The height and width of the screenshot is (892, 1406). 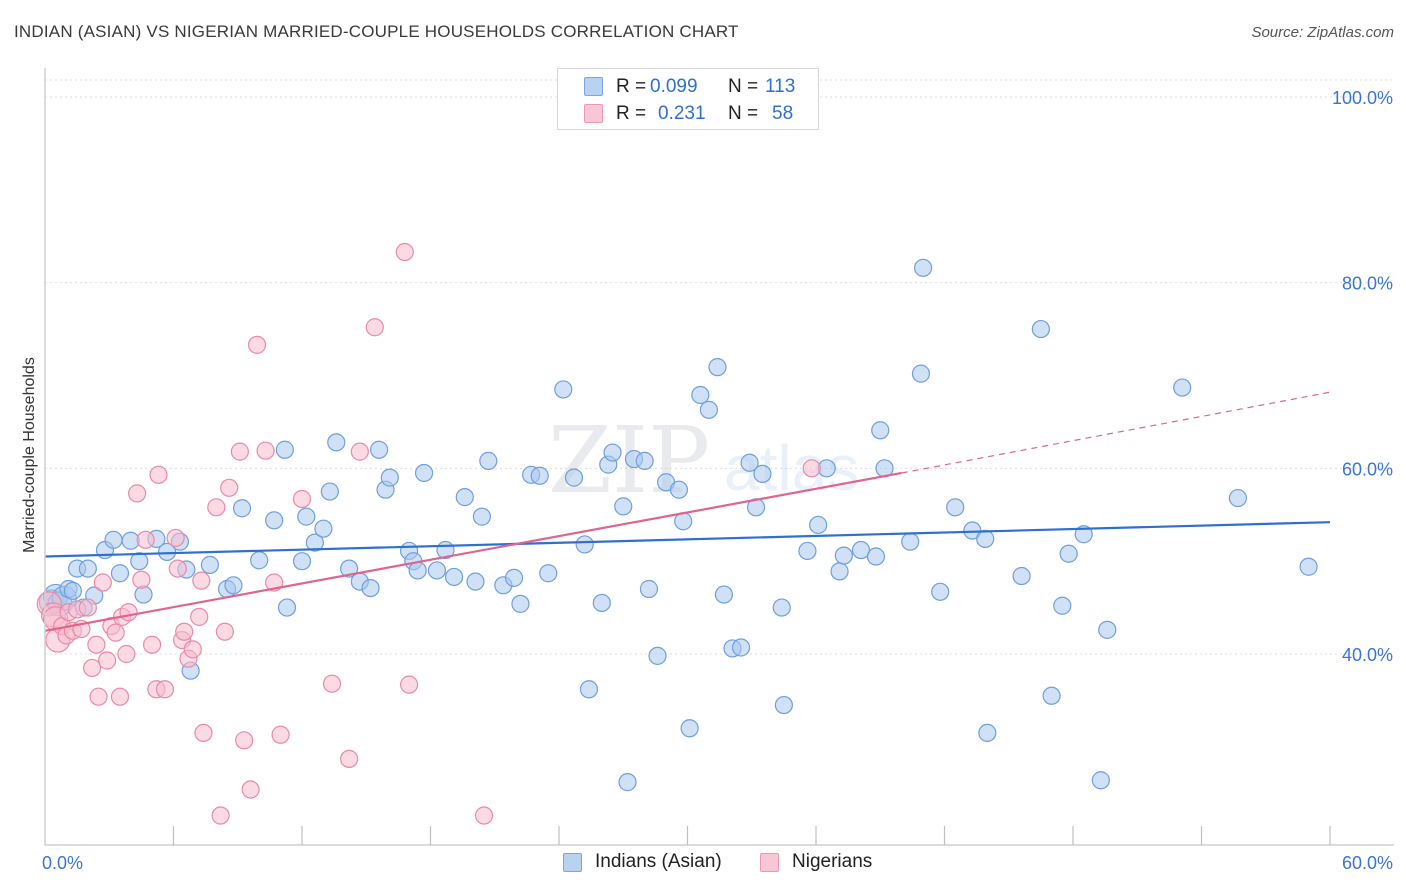 What do you see at coordinates (703, 864) in the screenshot?
I see `series-legend: Indians (Asian) Nigerians` at bounding box center [703, 864].